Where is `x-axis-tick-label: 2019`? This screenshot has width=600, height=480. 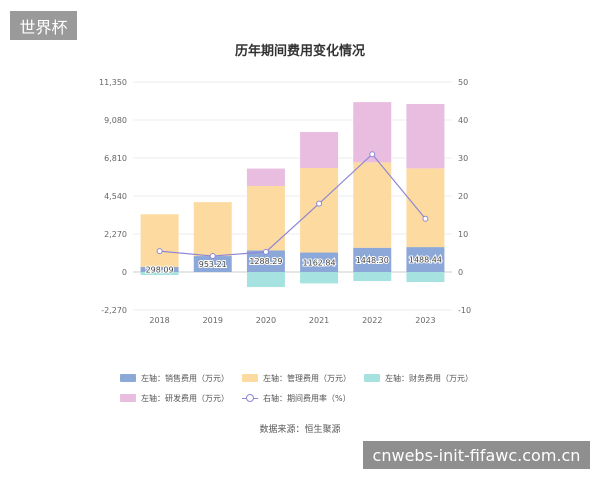
x-axis-tick-label: 2019 is located at coordinates (213, 320).